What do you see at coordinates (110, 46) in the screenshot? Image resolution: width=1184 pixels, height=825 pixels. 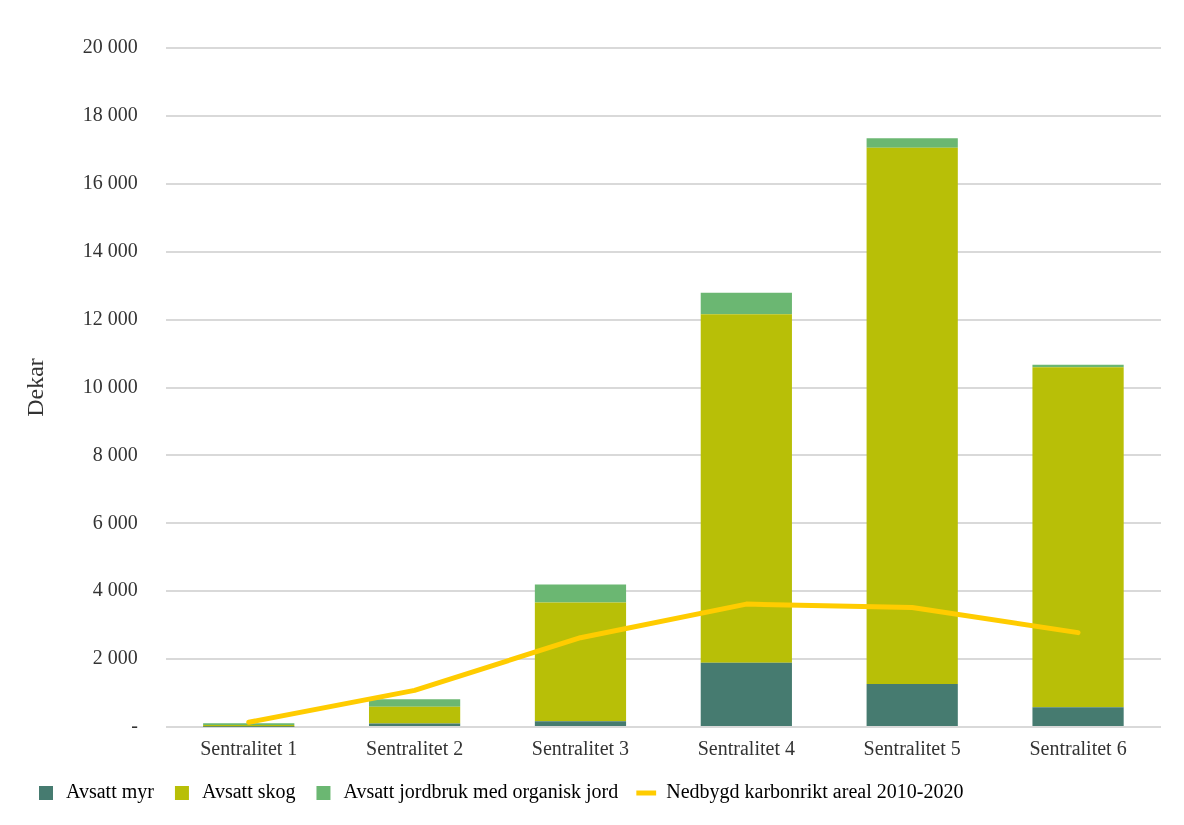 I see `y-tick-label: 20 000` at bounding box center [110, 46].